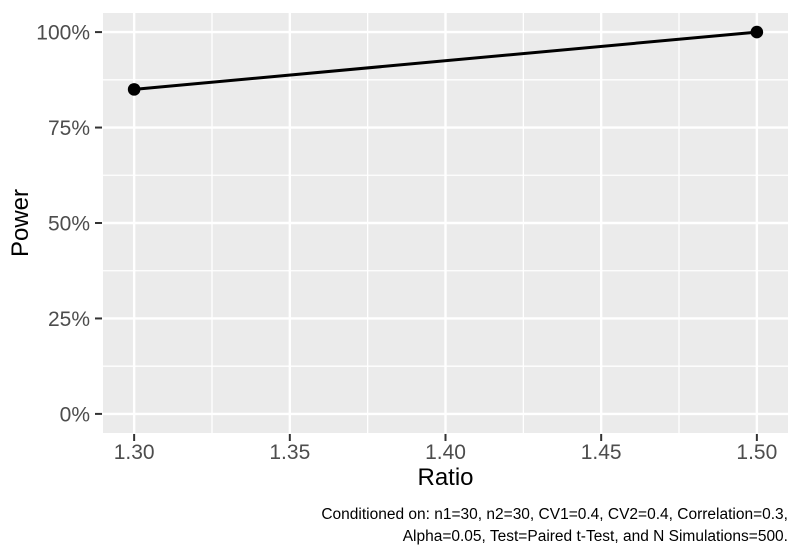  Describe the element at coordinates (601, 452) in the screenshot. I see `x-tick-label: 1.45` at that location.